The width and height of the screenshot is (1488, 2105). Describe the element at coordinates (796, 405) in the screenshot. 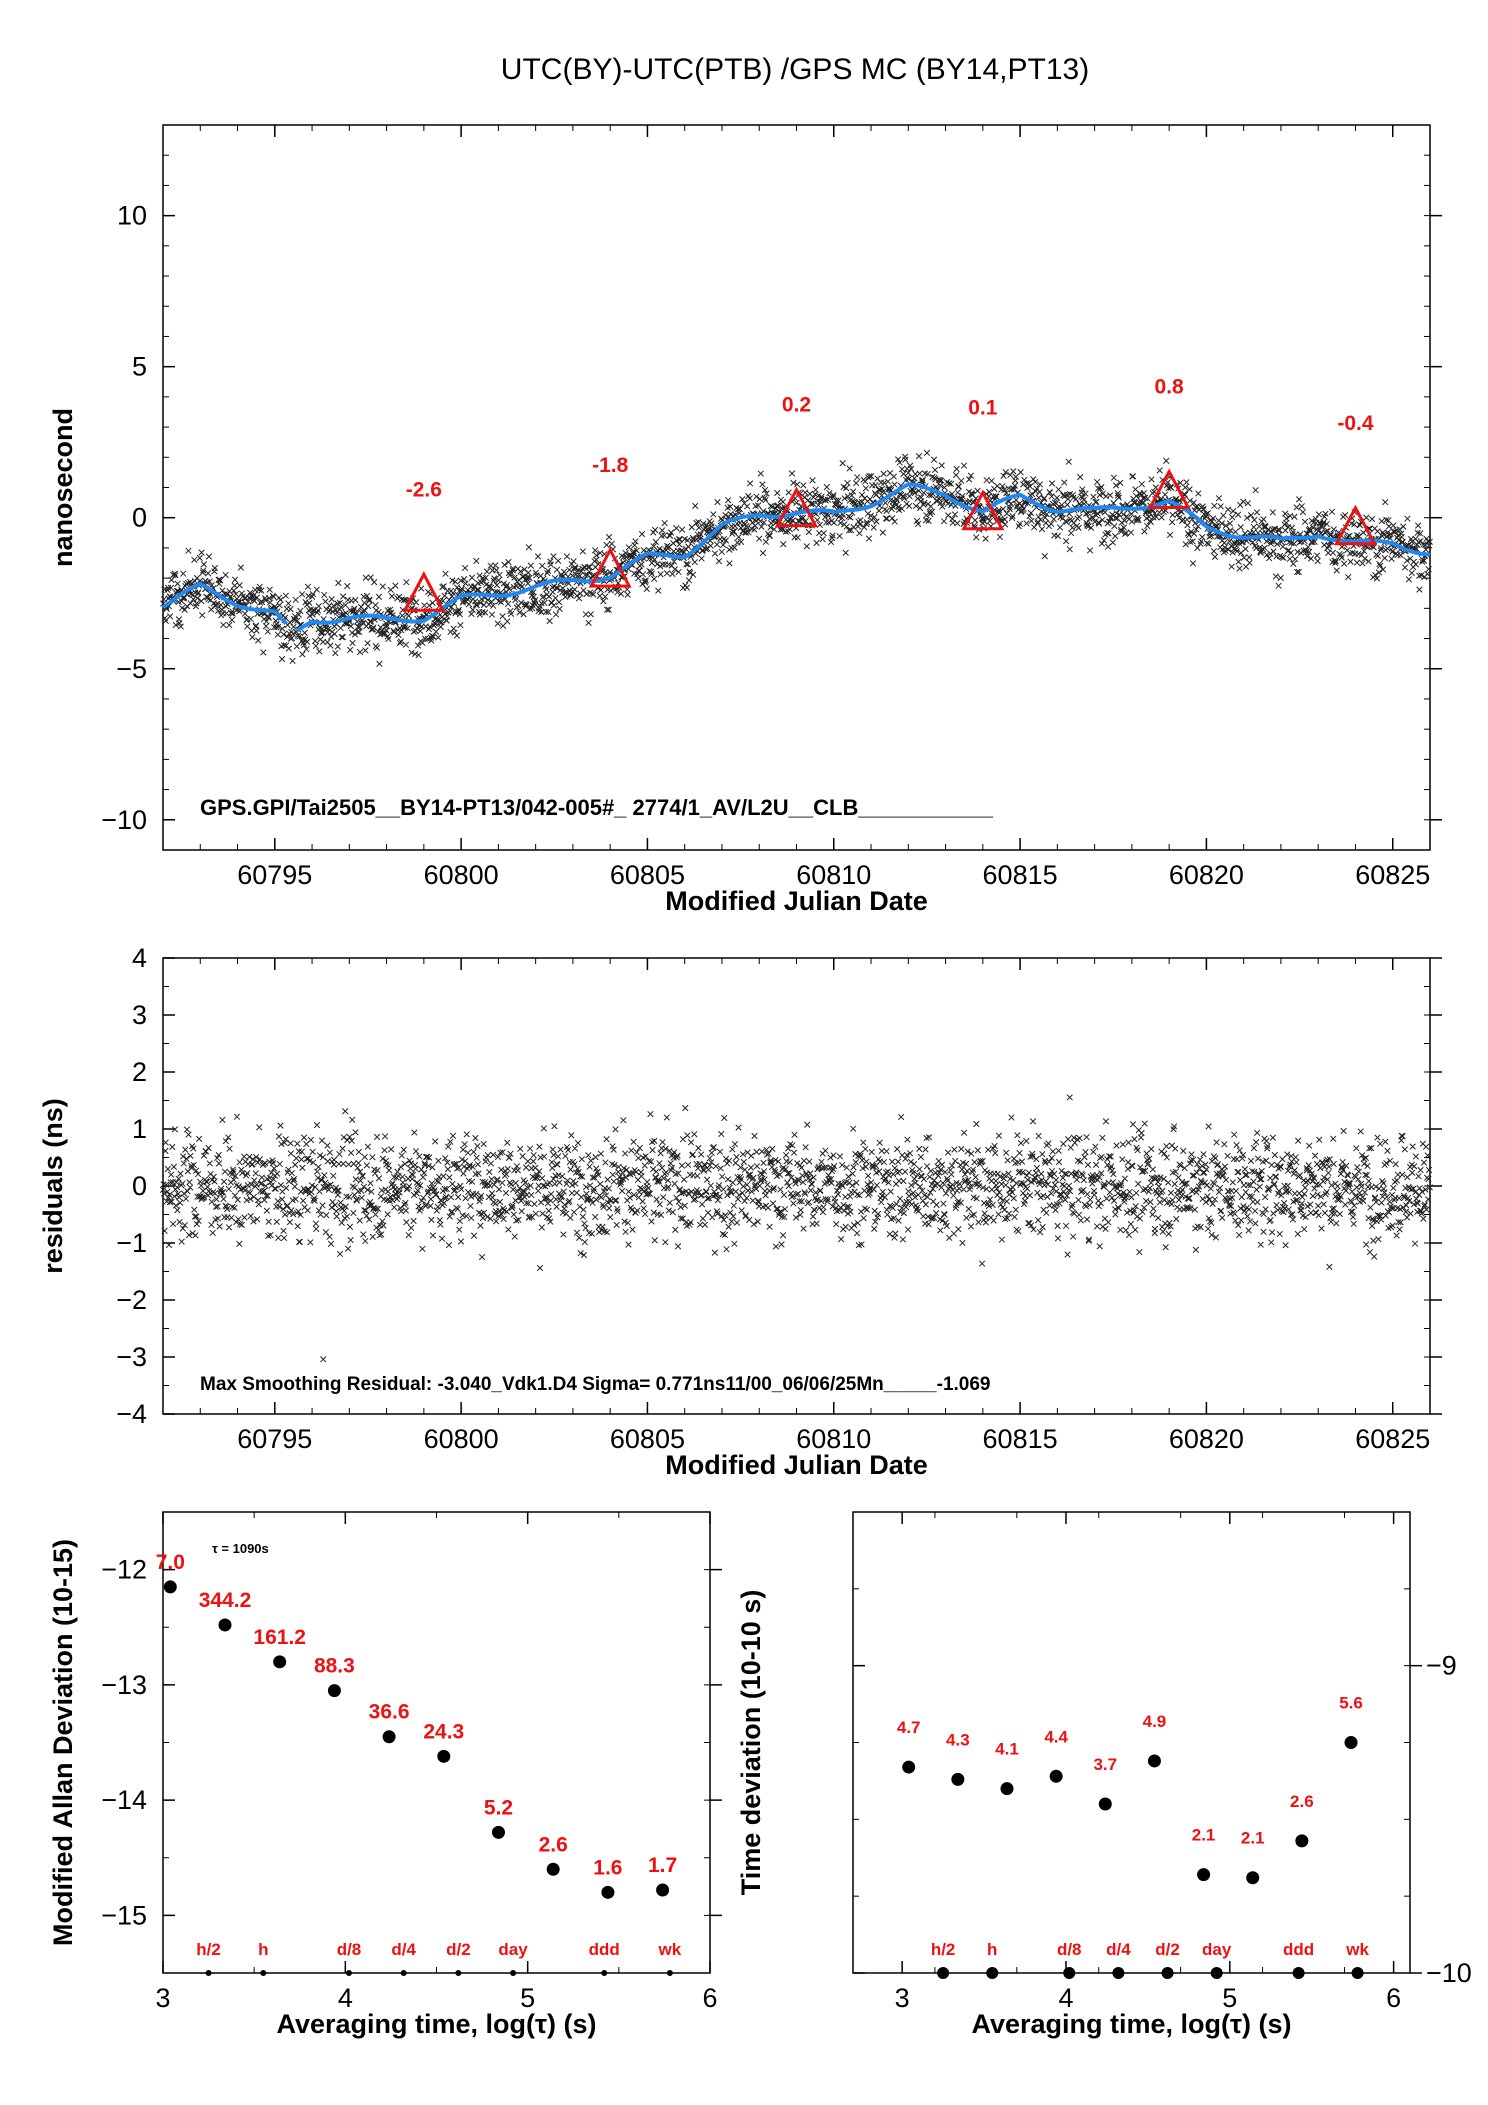

I see `triangle-label: 0.2` at that location.